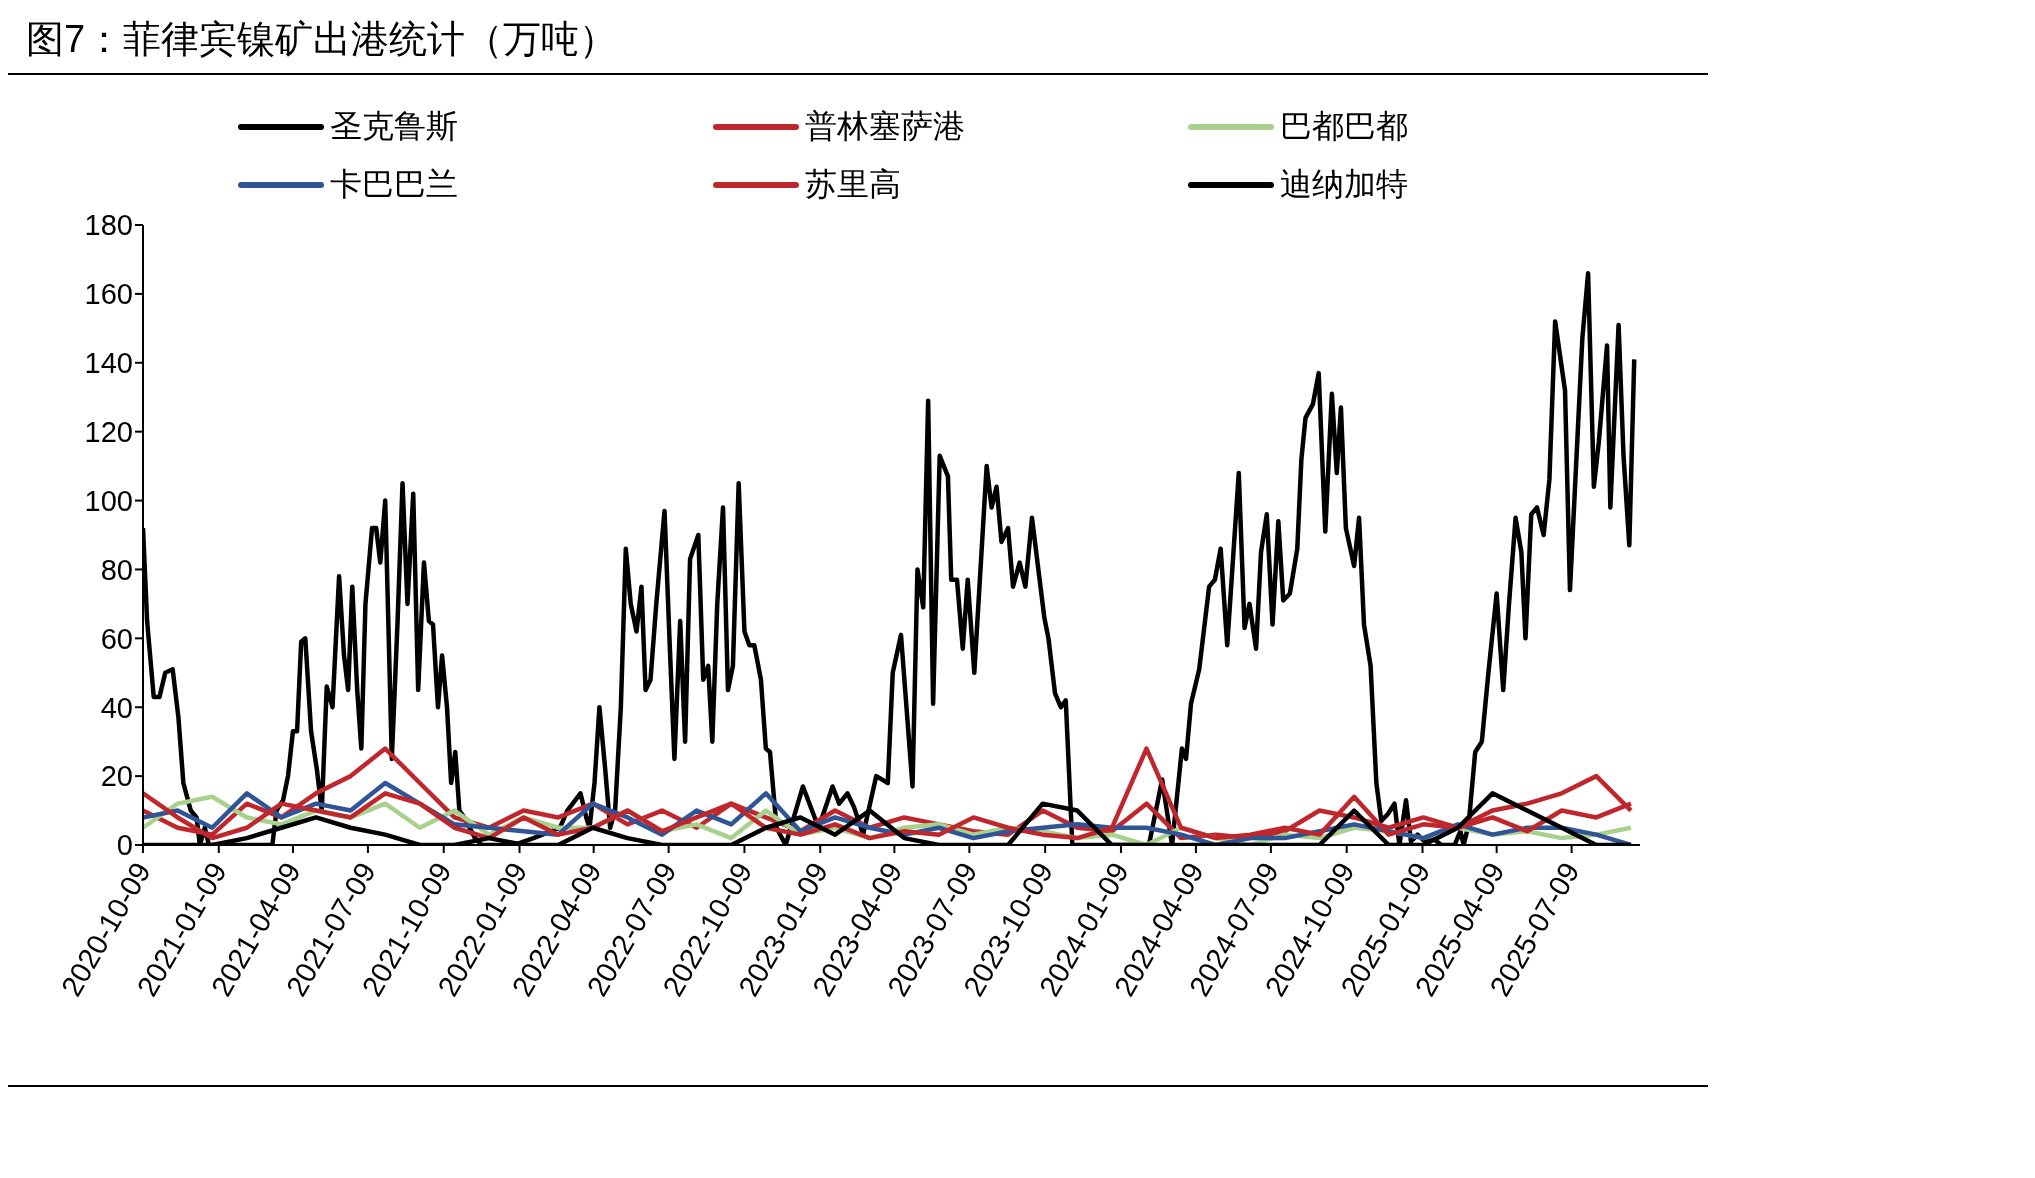 The height and width of the screenshot is (1178, 2035). Describe the element at coordinates (108, 294) in the screenshot. I see `y-tick-label: 160` at that location.